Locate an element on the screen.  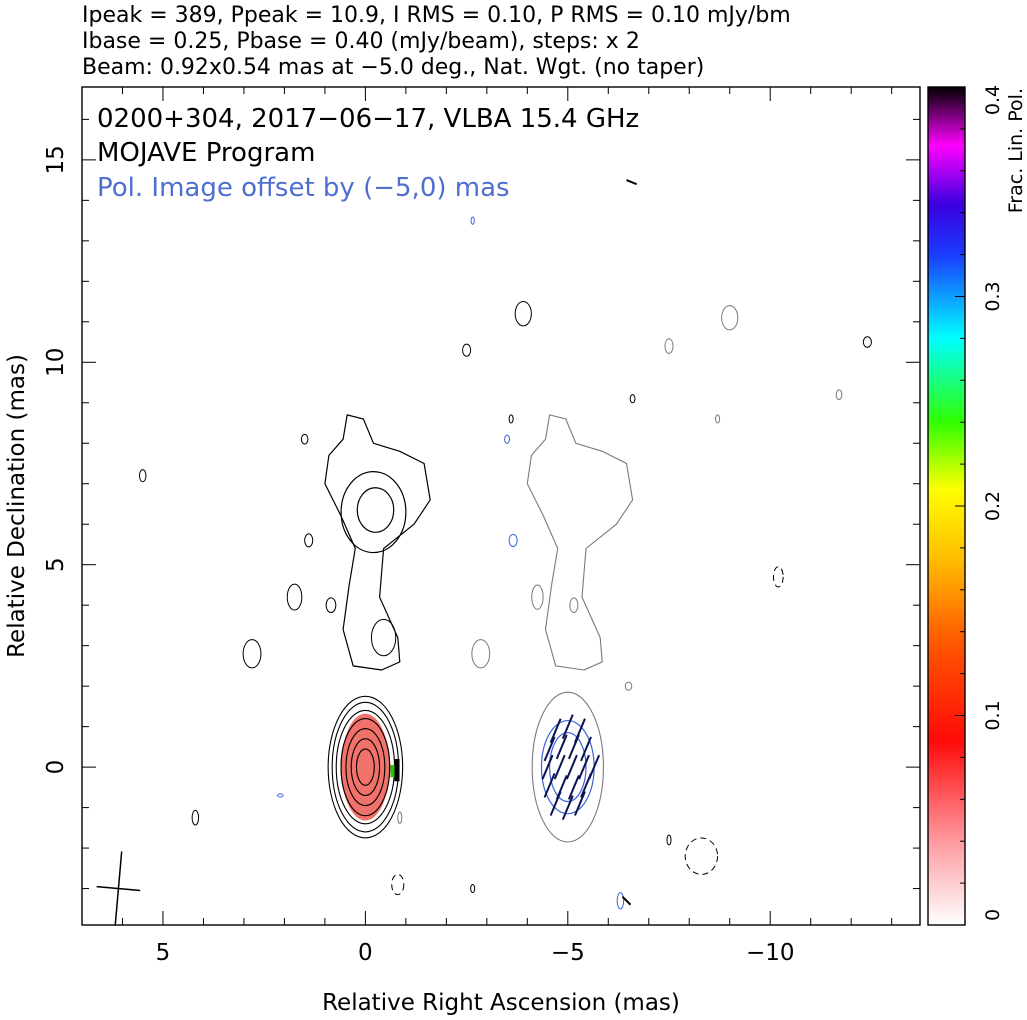
colorbar-tick-label: 0 is located at coordinates (993, 915).